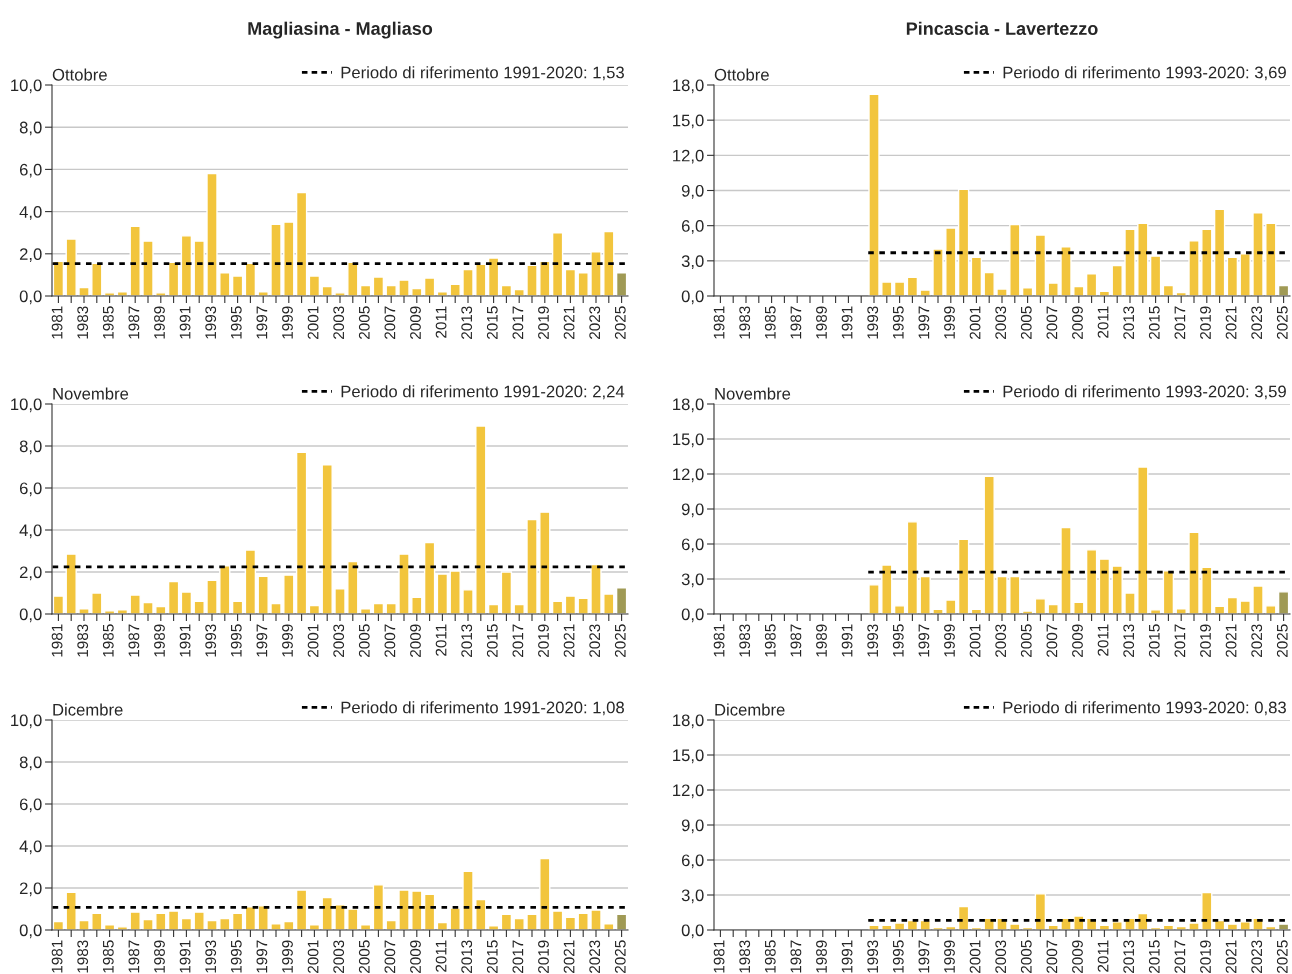 The height and width of the screenshot is (974, 1292). I want to click on y-tick-label: 2,0, so click(30, 255).